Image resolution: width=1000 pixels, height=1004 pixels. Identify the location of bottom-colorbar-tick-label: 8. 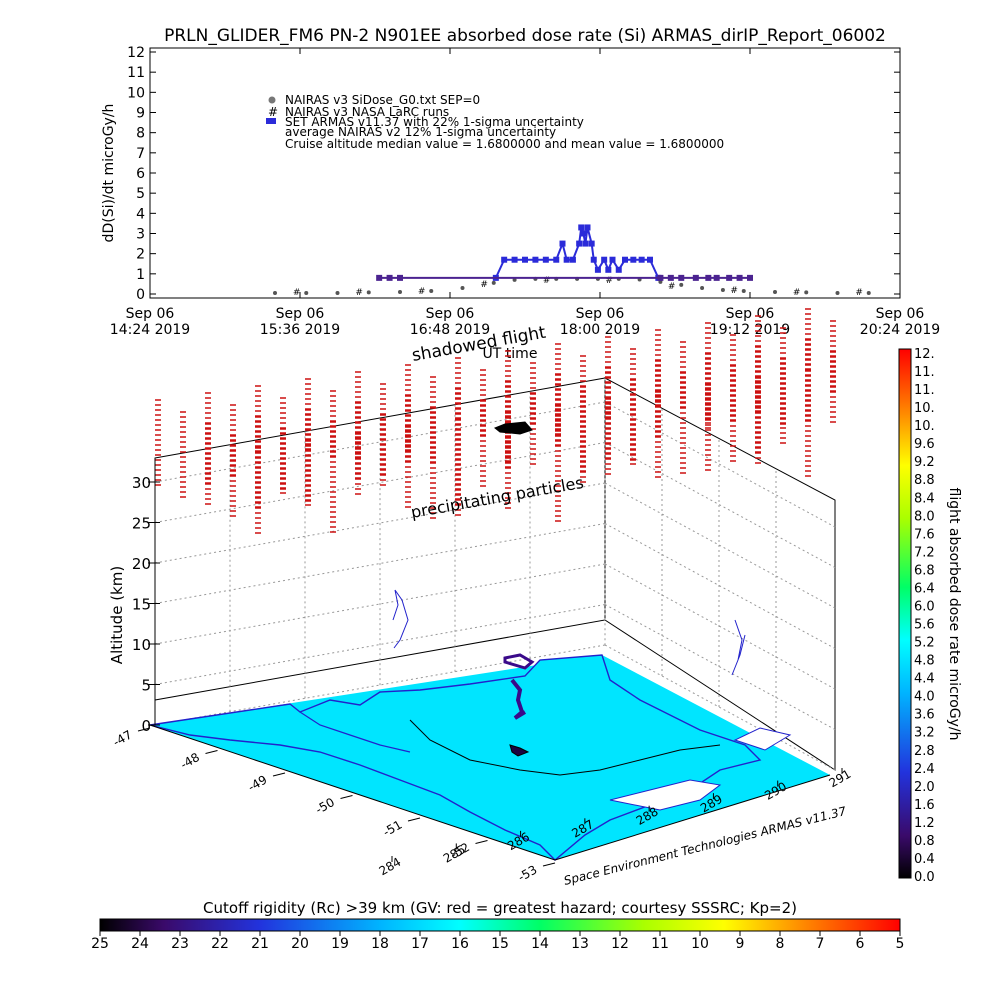
(780, 944).